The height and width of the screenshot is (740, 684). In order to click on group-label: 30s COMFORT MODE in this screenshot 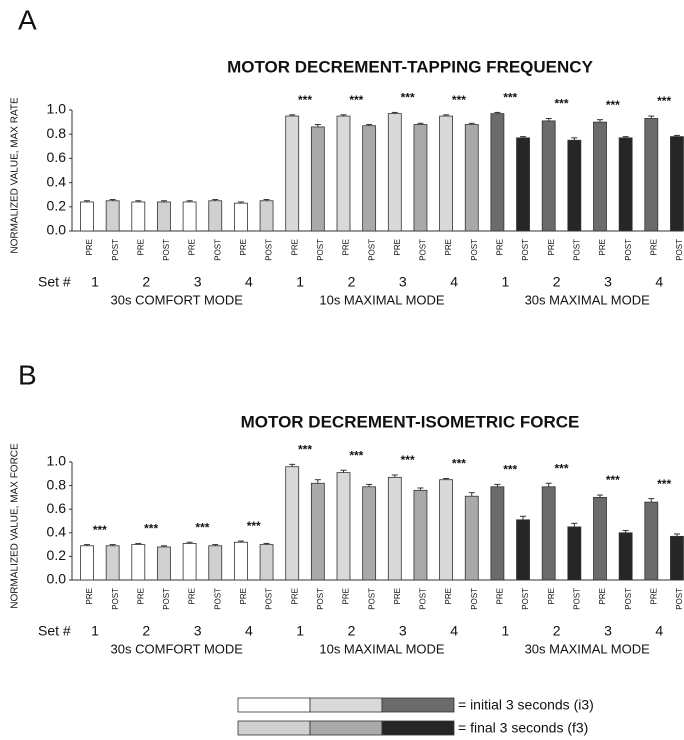, I will do `click(177, 648)`.